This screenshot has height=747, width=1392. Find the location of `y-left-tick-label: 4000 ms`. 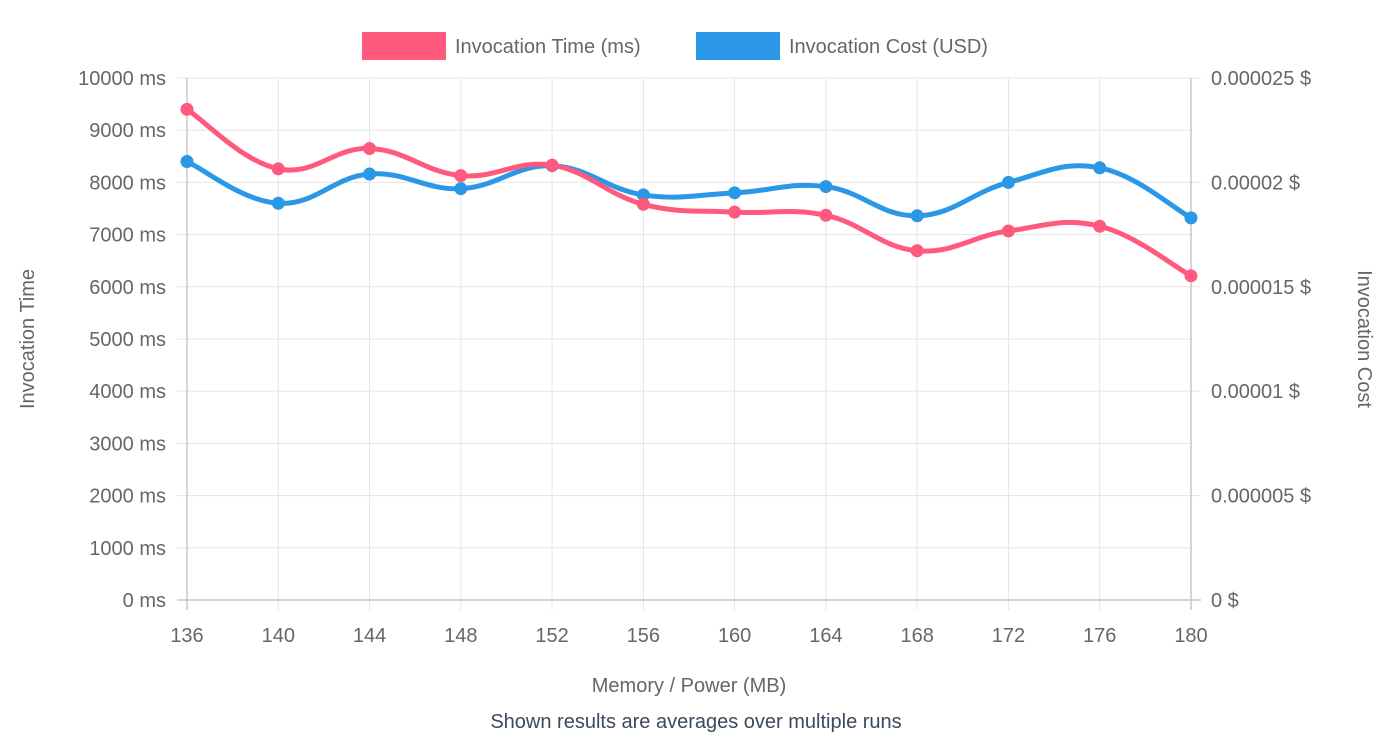

y-left-tick-label: 4000 ms is located at coordinates (127, 392).